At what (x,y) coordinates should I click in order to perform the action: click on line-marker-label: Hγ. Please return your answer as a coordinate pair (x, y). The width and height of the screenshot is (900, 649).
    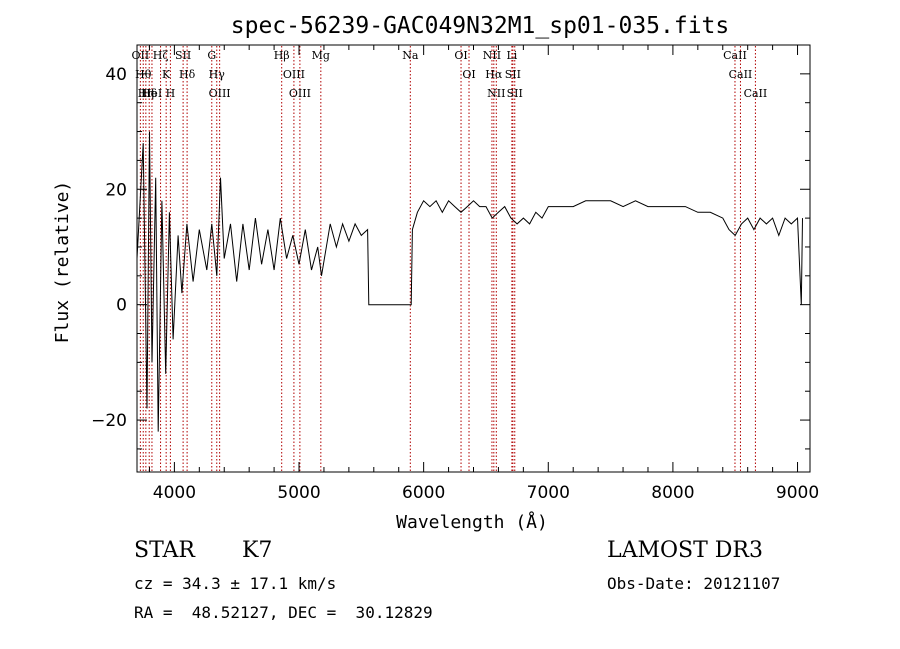
    Looking at the image, I should click on (217, 74).